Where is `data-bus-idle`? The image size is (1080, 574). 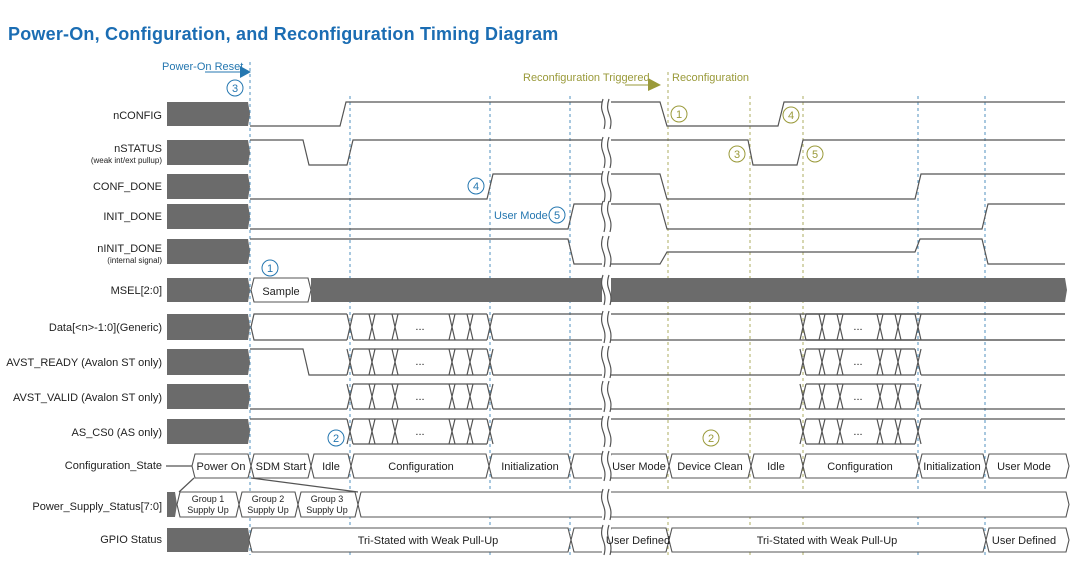
data-bus-idle is located at coordinates (935, 327).